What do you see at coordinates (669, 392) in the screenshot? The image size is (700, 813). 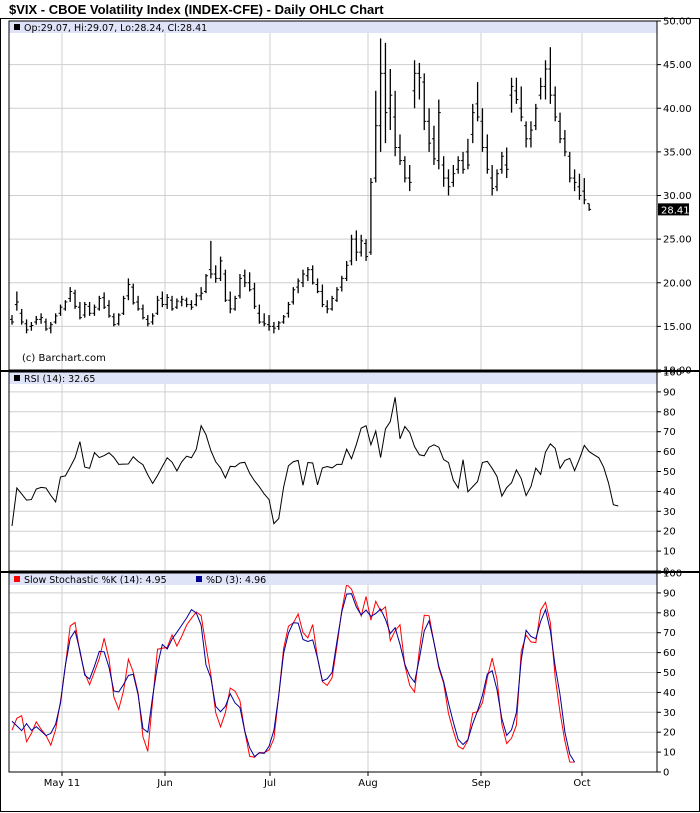 I see `y-tick-label: 90` at bounding box center [669, 392].